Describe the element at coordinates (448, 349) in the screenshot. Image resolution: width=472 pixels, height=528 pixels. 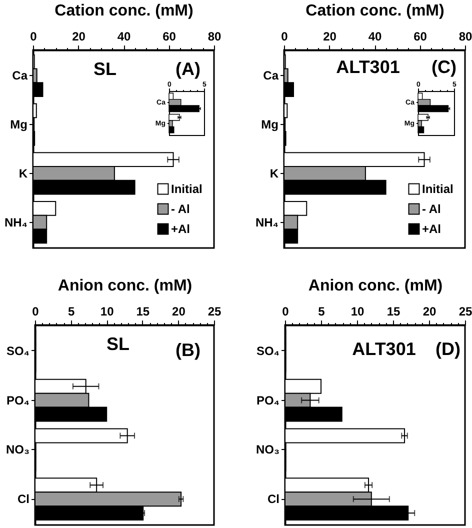
I see `annotation: (D)` at that location.